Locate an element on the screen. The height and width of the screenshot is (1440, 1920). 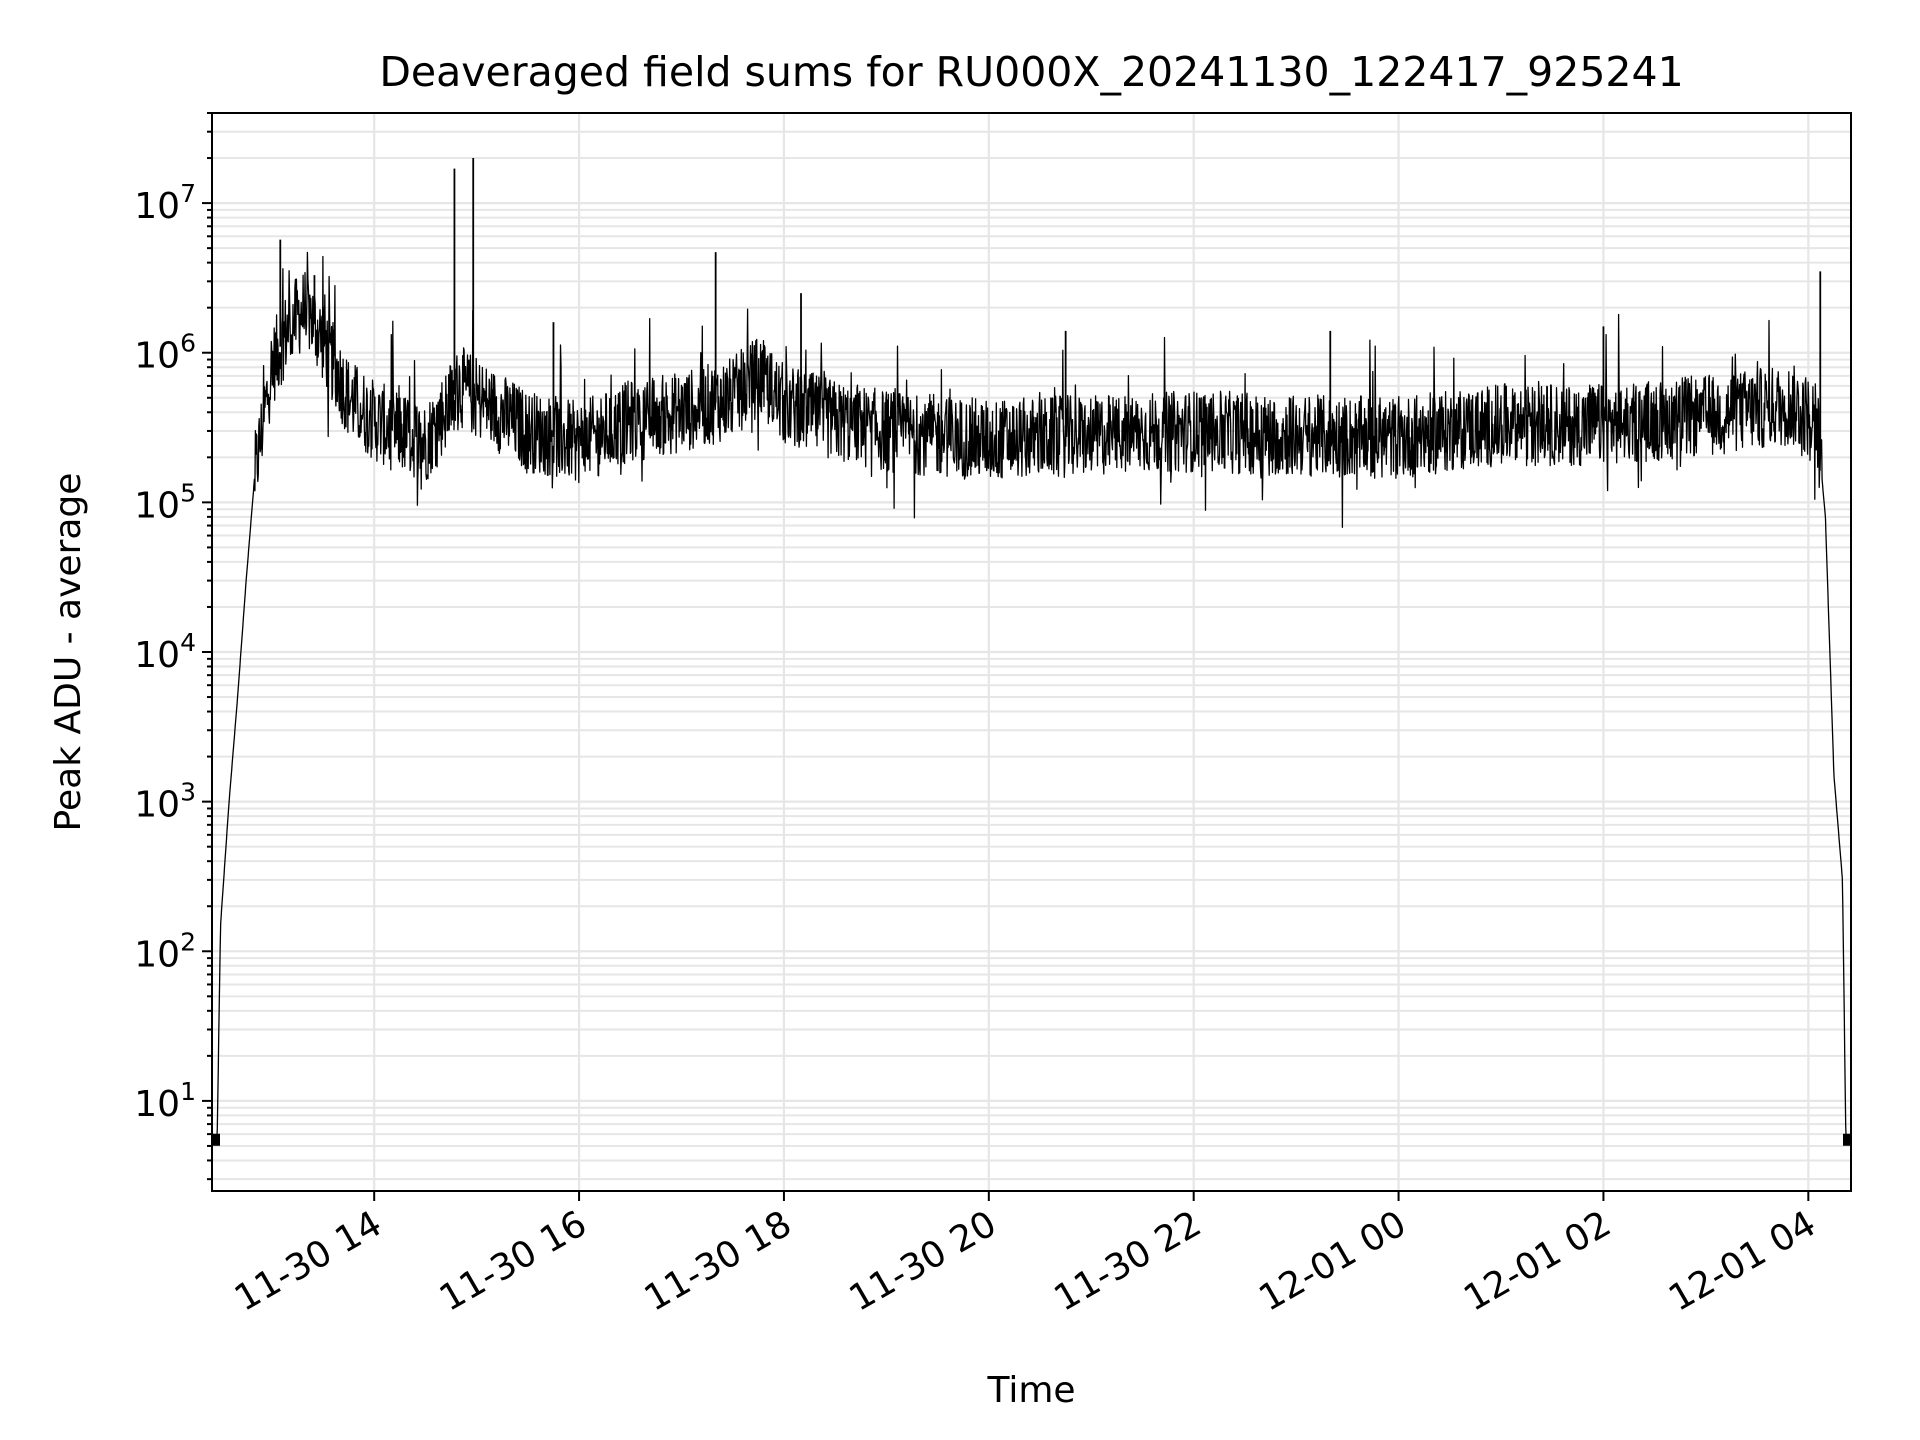
y-tick-label: 10⁷ is located at coordinates (165, 203).